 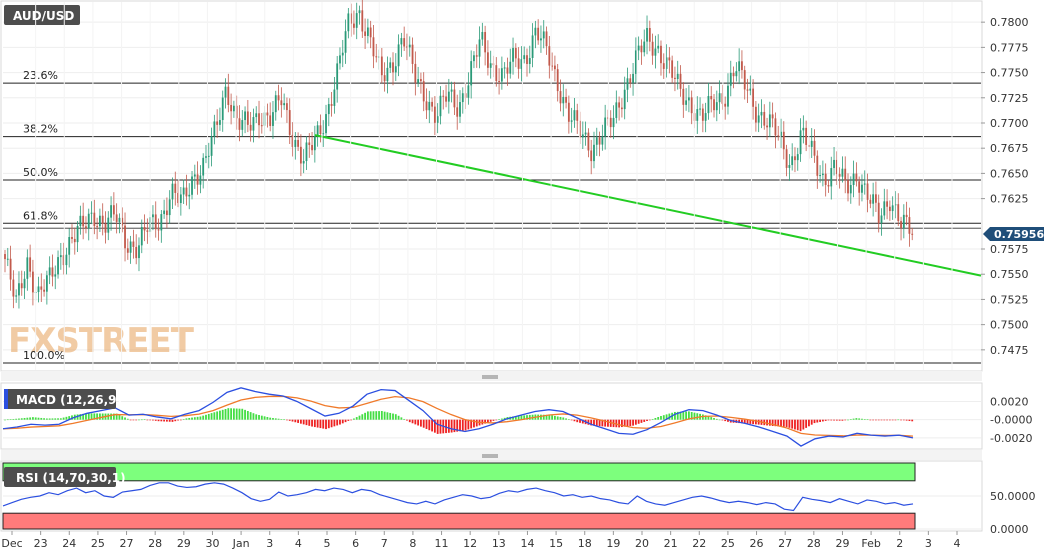 What do you see at coordinates (1009, 98) in the screenshot?
I see `price-tick-label: 0.7725` at bounding box center [1009, 98].